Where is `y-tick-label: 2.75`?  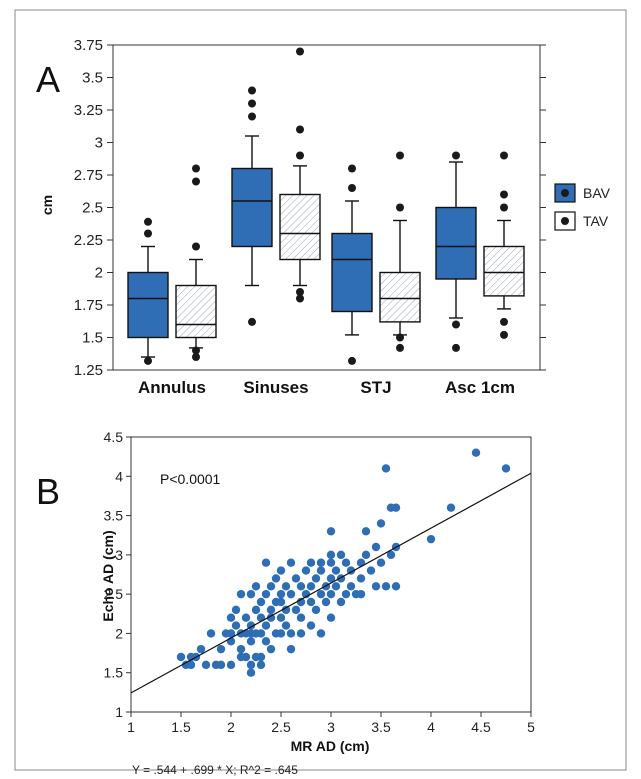
y-tick-label: 2.75 is located at coordinates (88, 175).